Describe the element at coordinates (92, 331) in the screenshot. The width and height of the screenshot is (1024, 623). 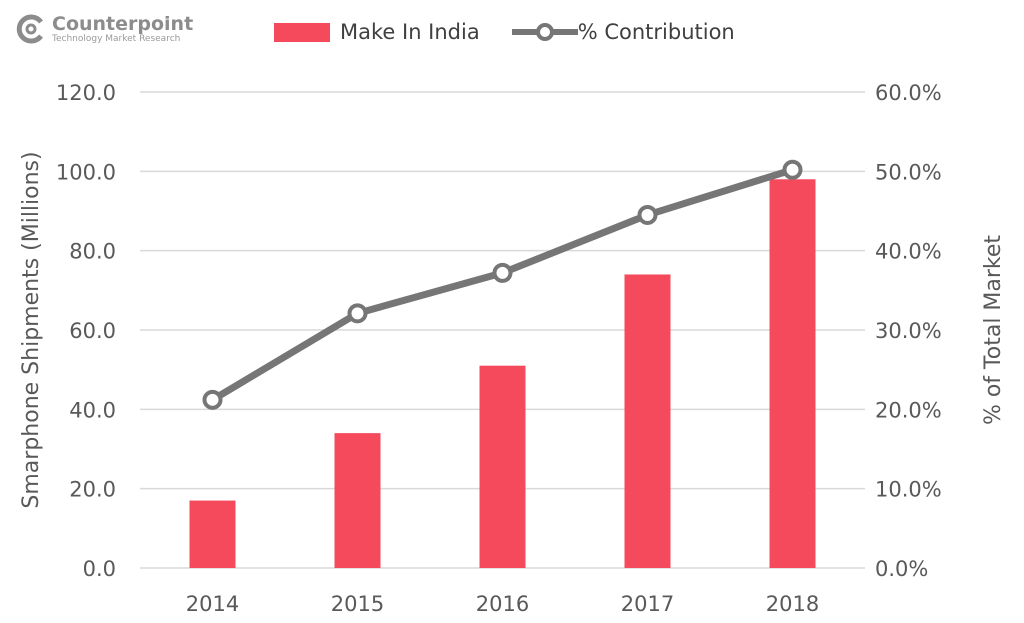
I see `y-tick-label: 60.0` at that location.